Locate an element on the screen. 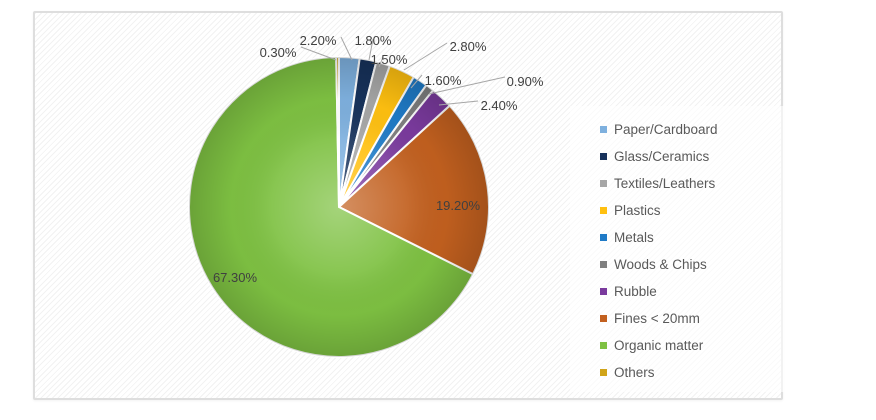 The width and height of the screenshot is (876, 420). legend-label: Fines < 20mm is located at coordinates (657, 318).